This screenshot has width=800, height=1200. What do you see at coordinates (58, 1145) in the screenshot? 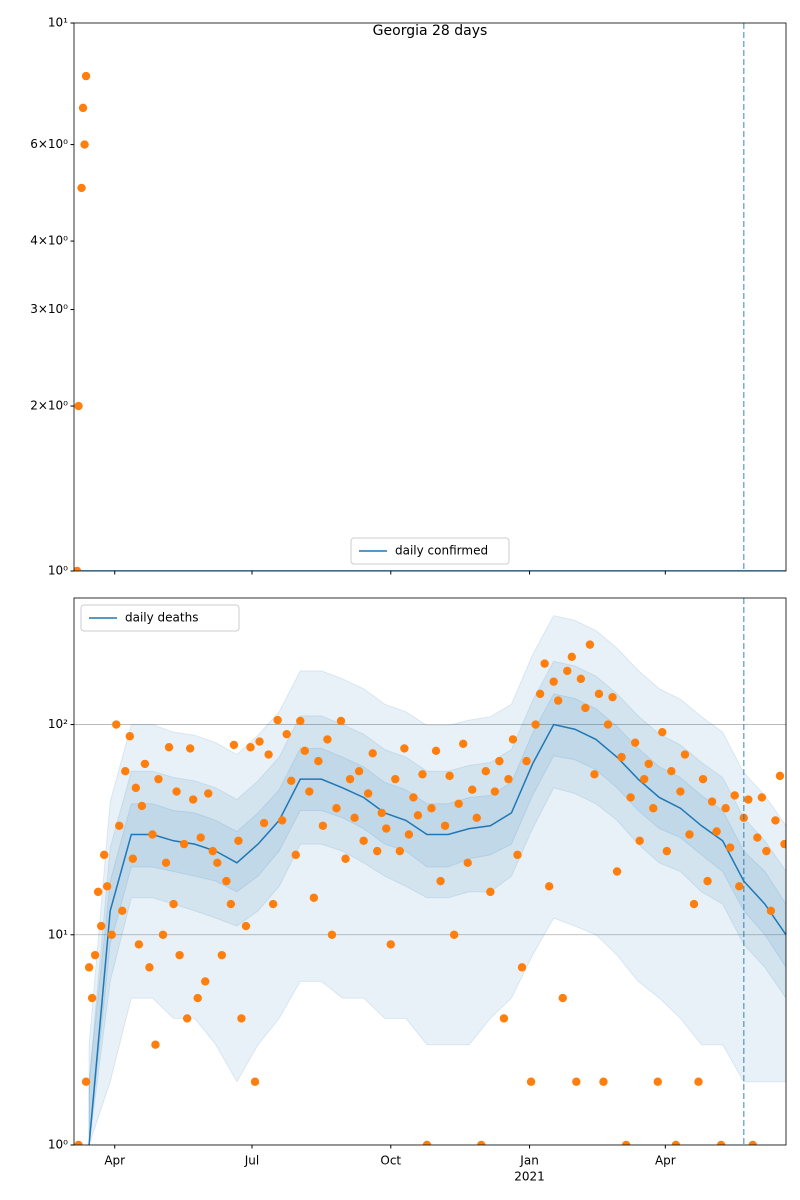
I see `y-tick-label: 10⁰` at bounding box center [58, 1145].